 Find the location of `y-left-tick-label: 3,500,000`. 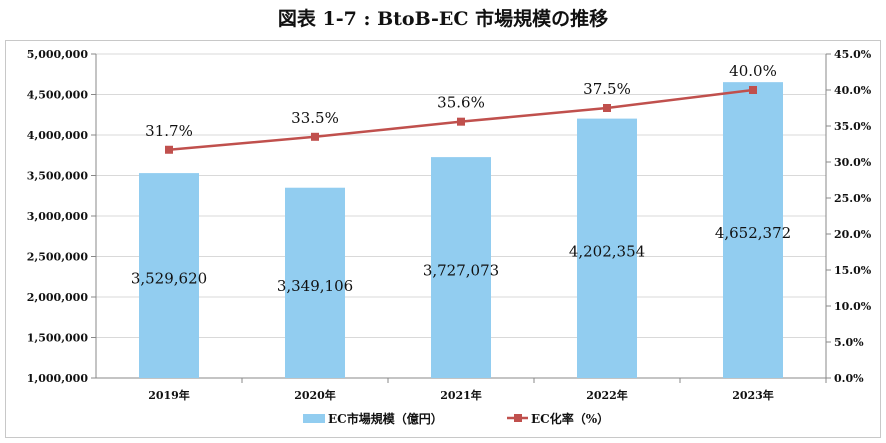

y-left-tick-label: 3,500,000 is located at coordinates (58, 176).